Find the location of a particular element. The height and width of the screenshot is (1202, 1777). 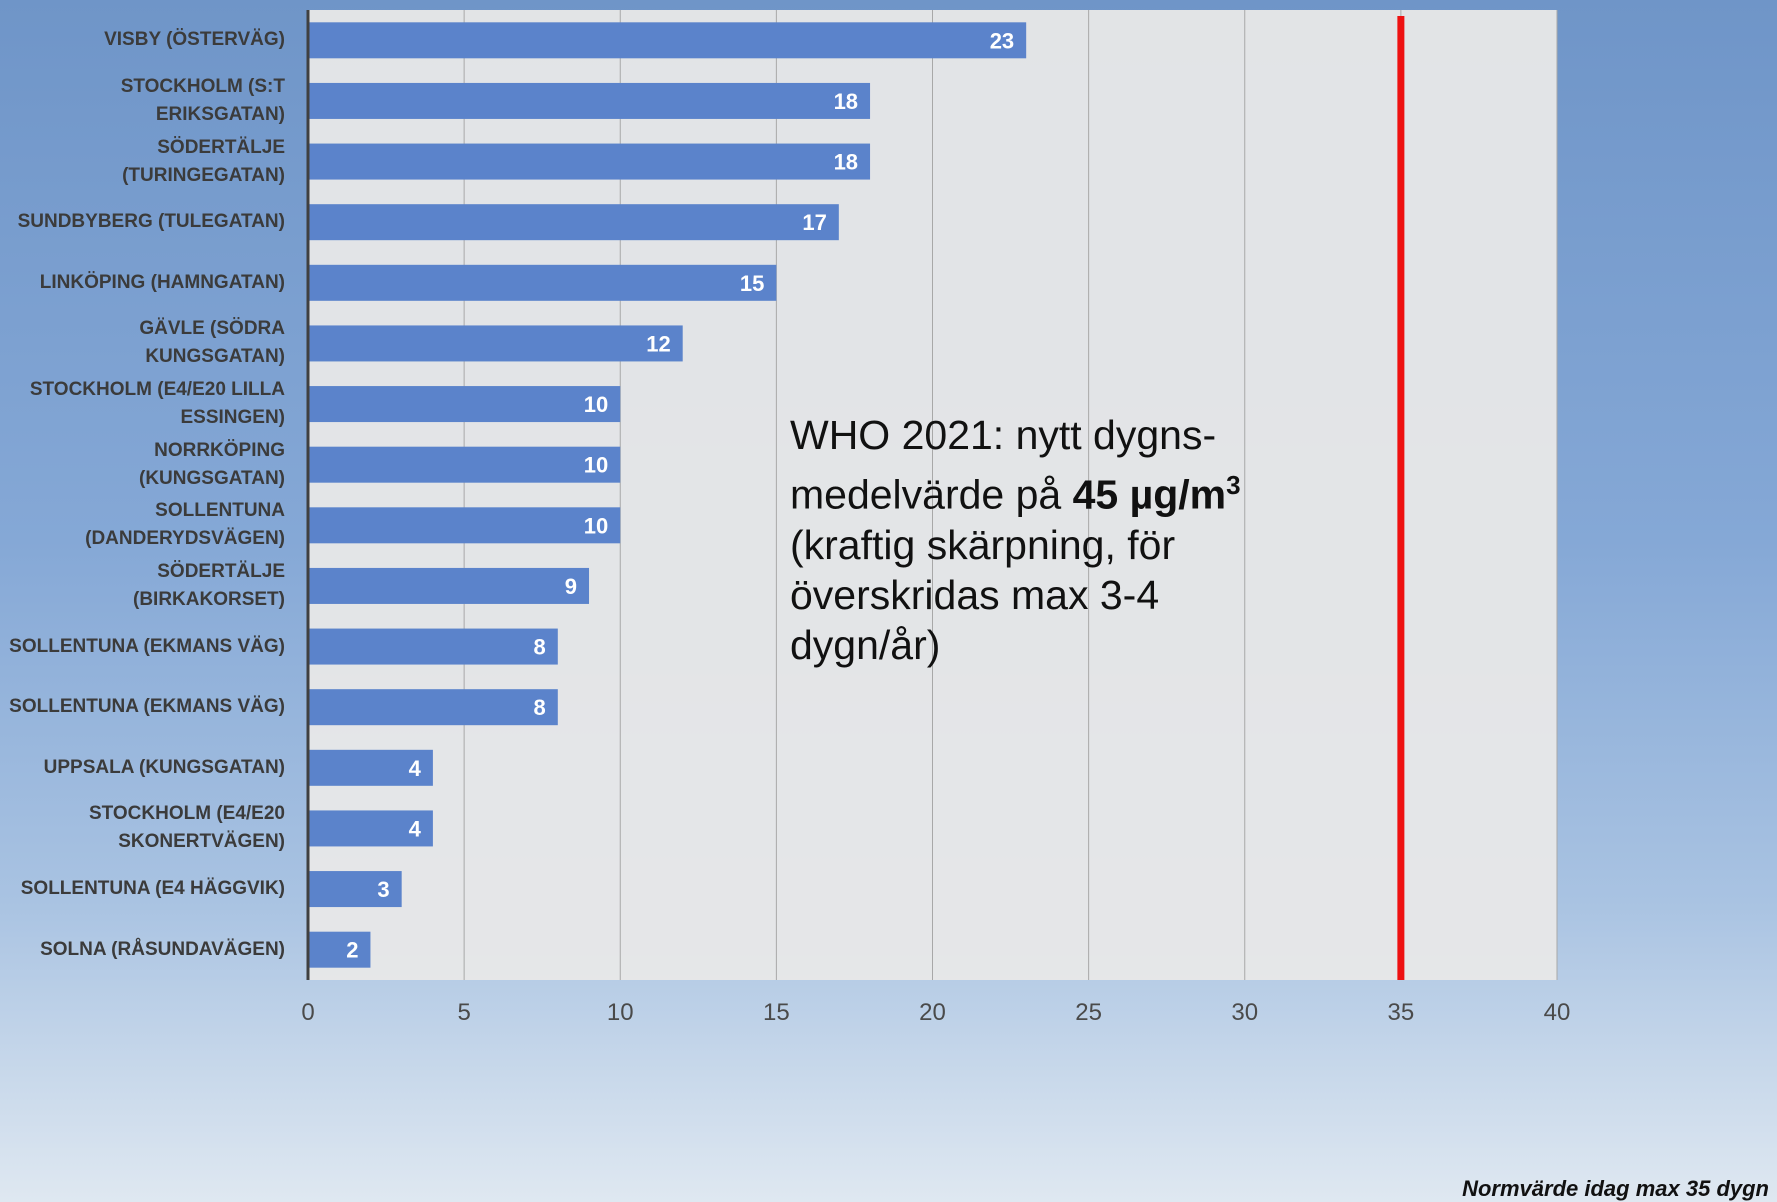

category-label: LINKÖPING (HAMNGATAN) is located at coordinates (162, 282).